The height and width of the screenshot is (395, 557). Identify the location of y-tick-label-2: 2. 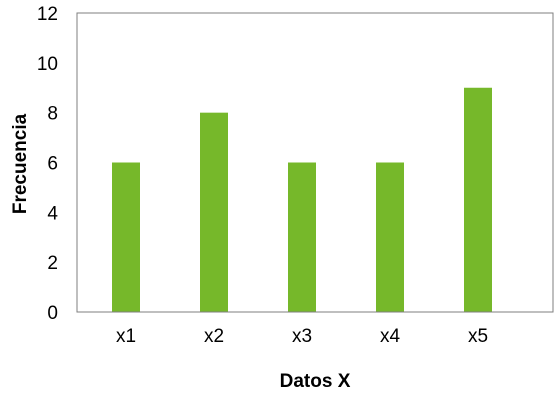
(52, 263).